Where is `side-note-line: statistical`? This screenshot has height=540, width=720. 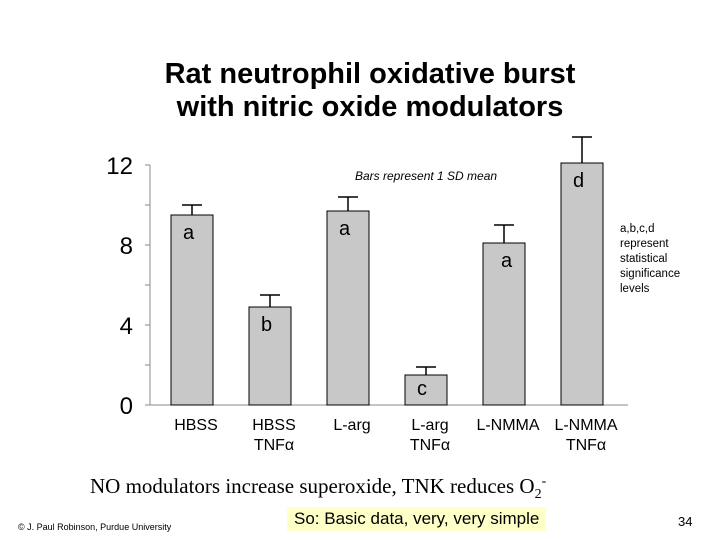 side-note-line: statistical is located at coordinates (643, 259).